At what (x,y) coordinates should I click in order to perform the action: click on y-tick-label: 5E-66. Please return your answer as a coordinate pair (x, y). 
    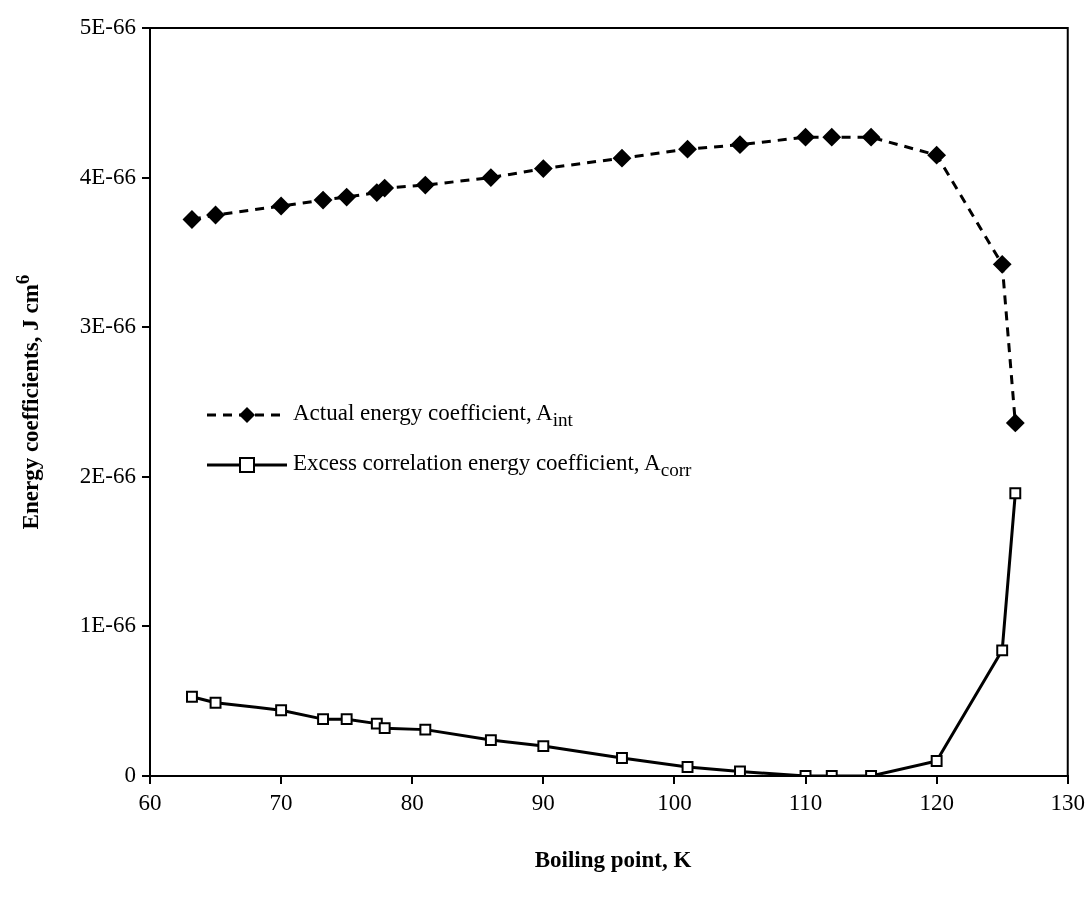
    Looking at the image, I should click on (107, 27).